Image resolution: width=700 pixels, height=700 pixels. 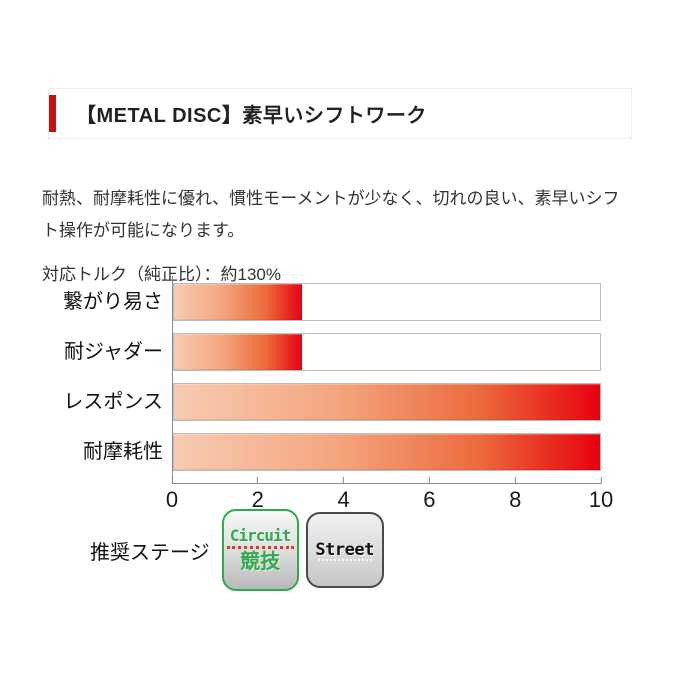 I want to click on category-label: 耐摩耗性, so click(x=123, y=452).